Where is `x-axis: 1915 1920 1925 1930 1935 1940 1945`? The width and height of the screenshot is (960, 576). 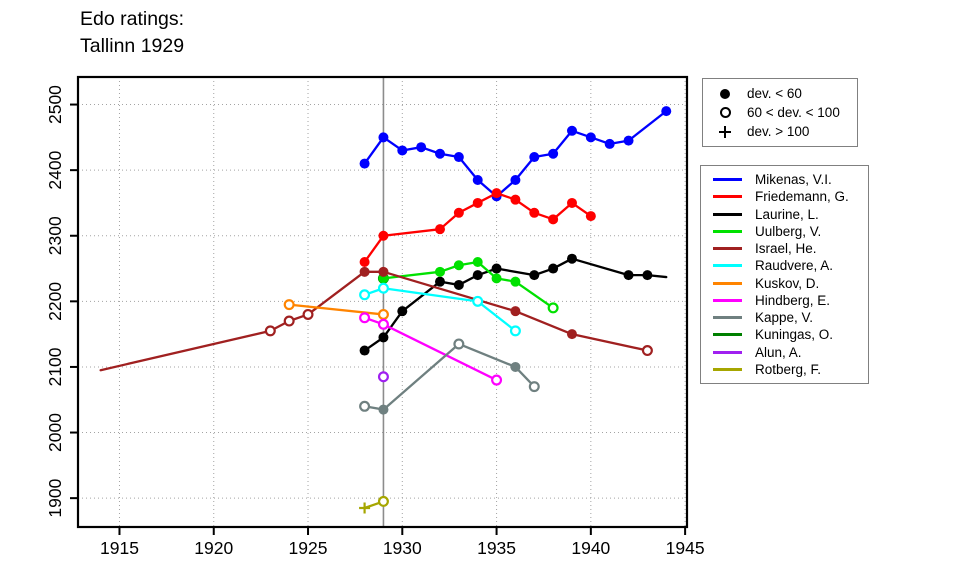 x-axis: 1915 1920 1925 1930 1935 1940 1945 is located at coordinates (402, 543).